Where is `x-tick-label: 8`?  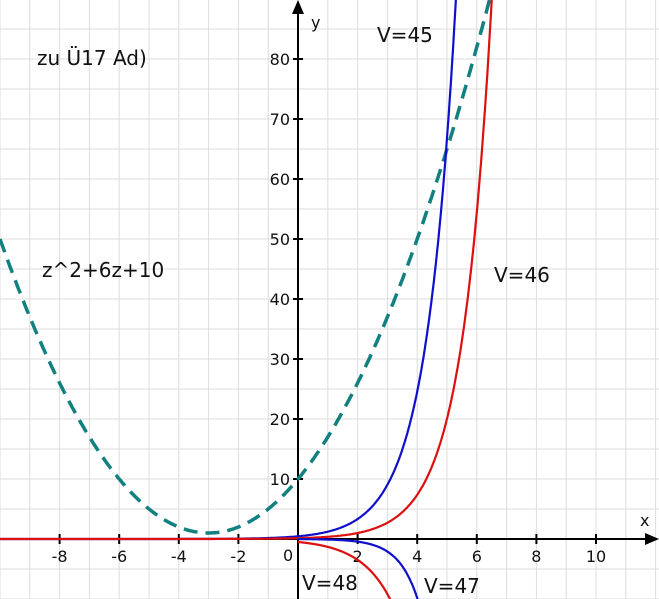 x-tick-label: 8 is located at coordinates (536, 556).